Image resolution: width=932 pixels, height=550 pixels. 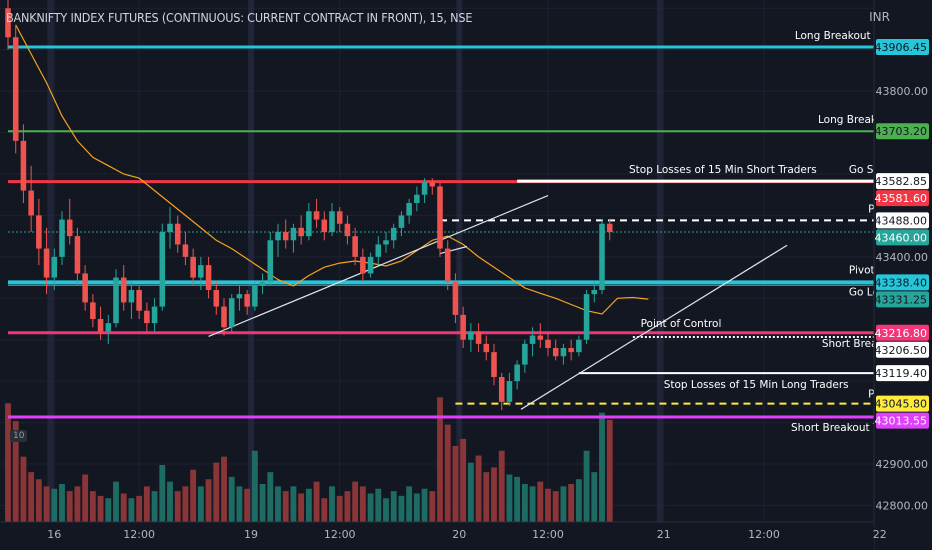 What do you see at coordinates (19, 436) in the screenshot?
I see `volume-badge: 10` at bounding box center [19, 436].